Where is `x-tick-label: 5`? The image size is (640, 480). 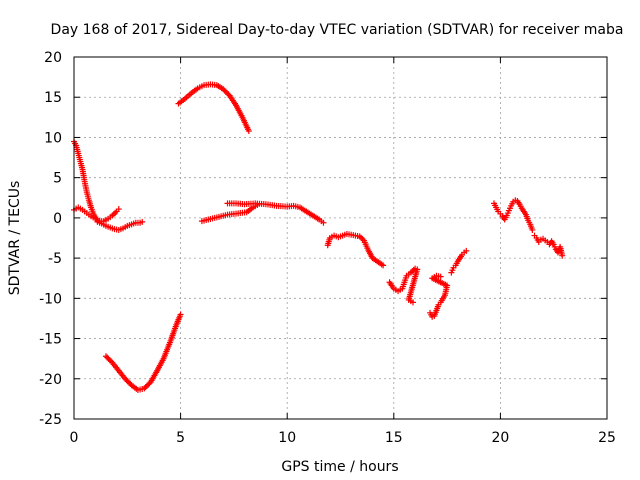
x-tick-label: 5 is located at coordinates (180, 438).